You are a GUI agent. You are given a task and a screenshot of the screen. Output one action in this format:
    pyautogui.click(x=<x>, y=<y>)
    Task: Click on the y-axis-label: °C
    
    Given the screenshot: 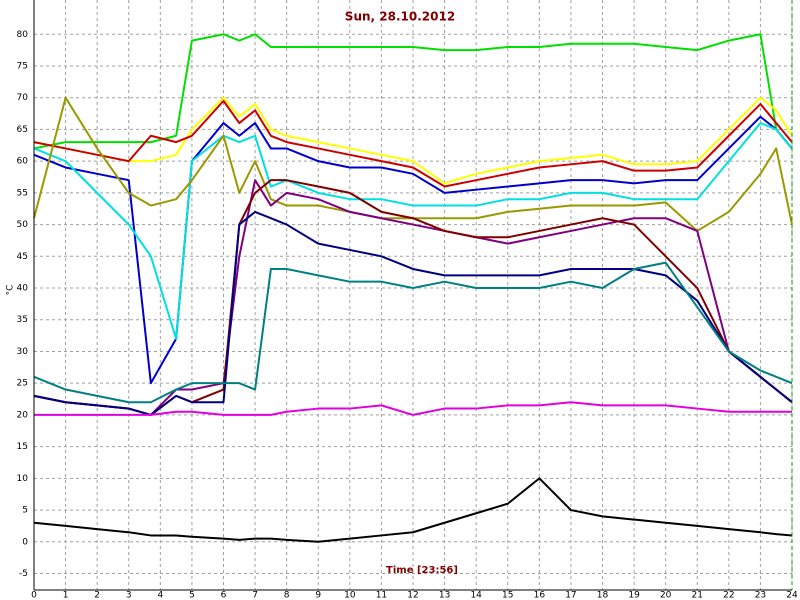 What is the action you would take?
    pyautogui.click(x=11, y=290)
    